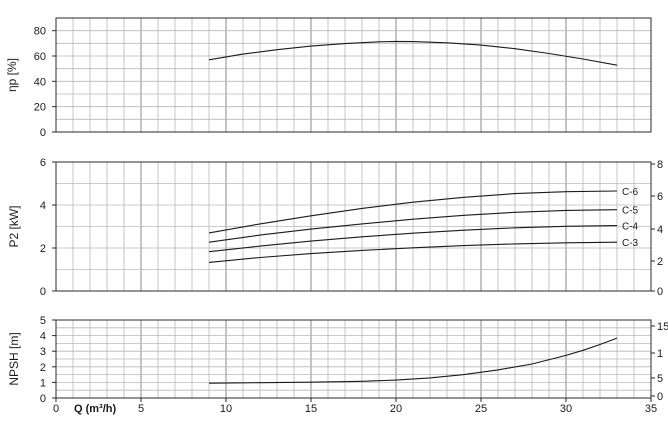  I want to click on y-tick-label: 80, so click(40, 32).